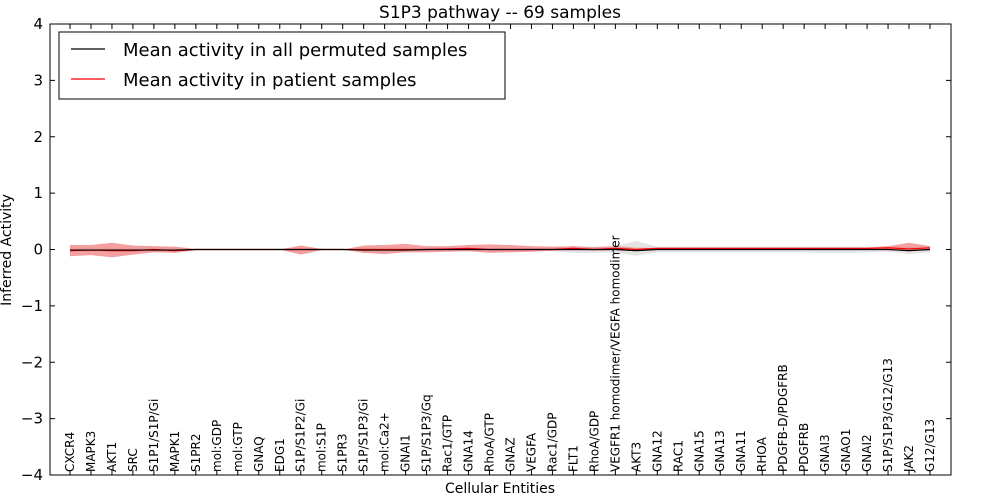  Describe the element at coordinates (385, 442) in the screenshot. I see `x-tick-label: mol:Ca2+` at that location.